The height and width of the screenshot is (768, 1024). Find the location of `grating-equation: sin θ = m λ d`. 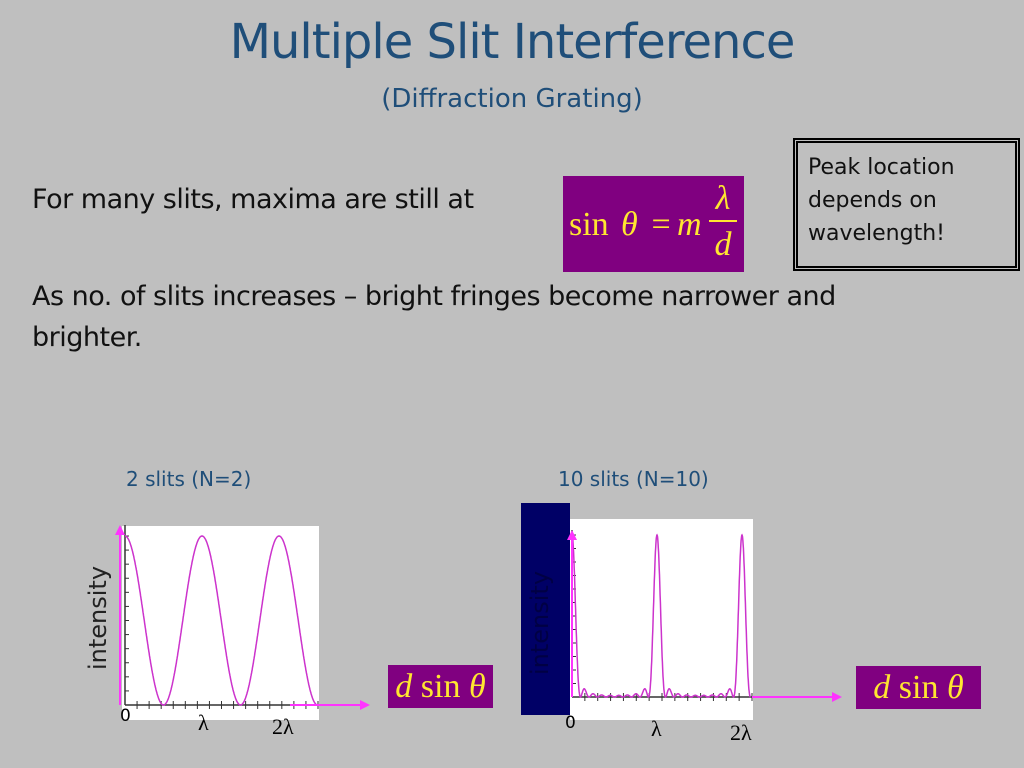

grating-equation: sin θ = m λ d is located at coordinates (653, 224).